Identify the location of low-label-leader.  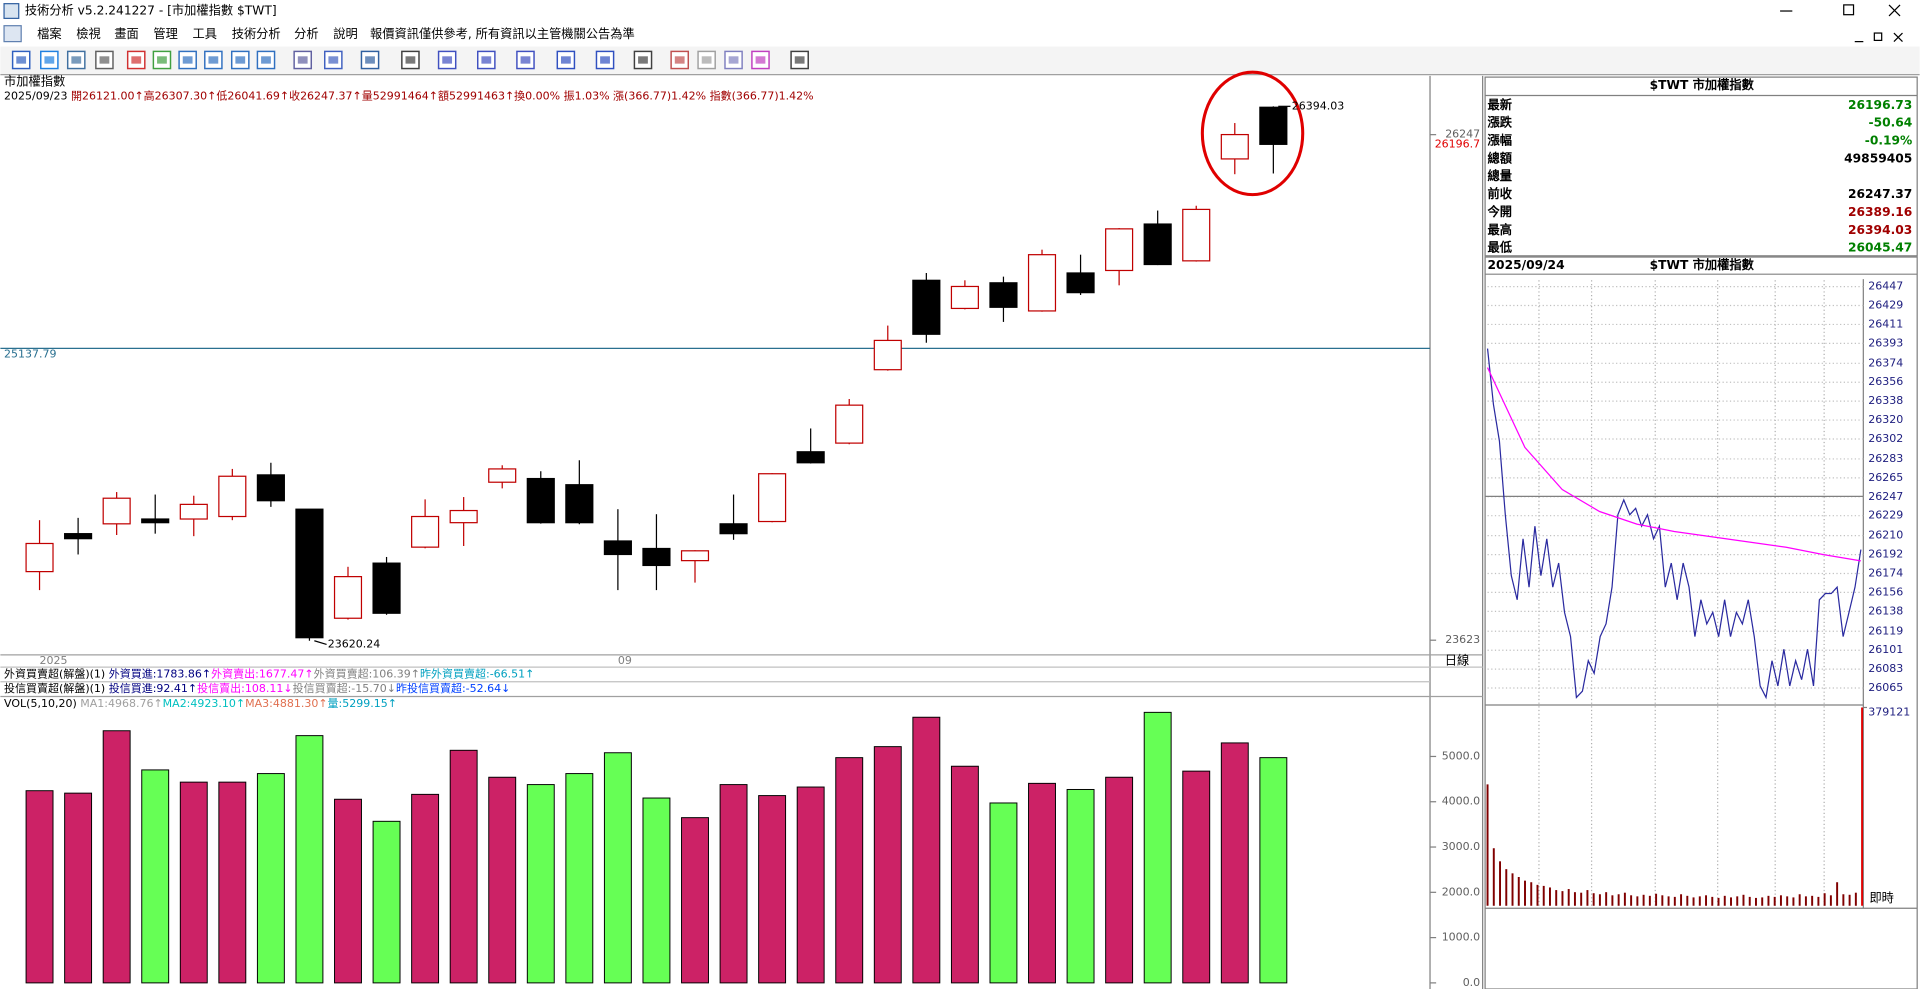
(320, 642).